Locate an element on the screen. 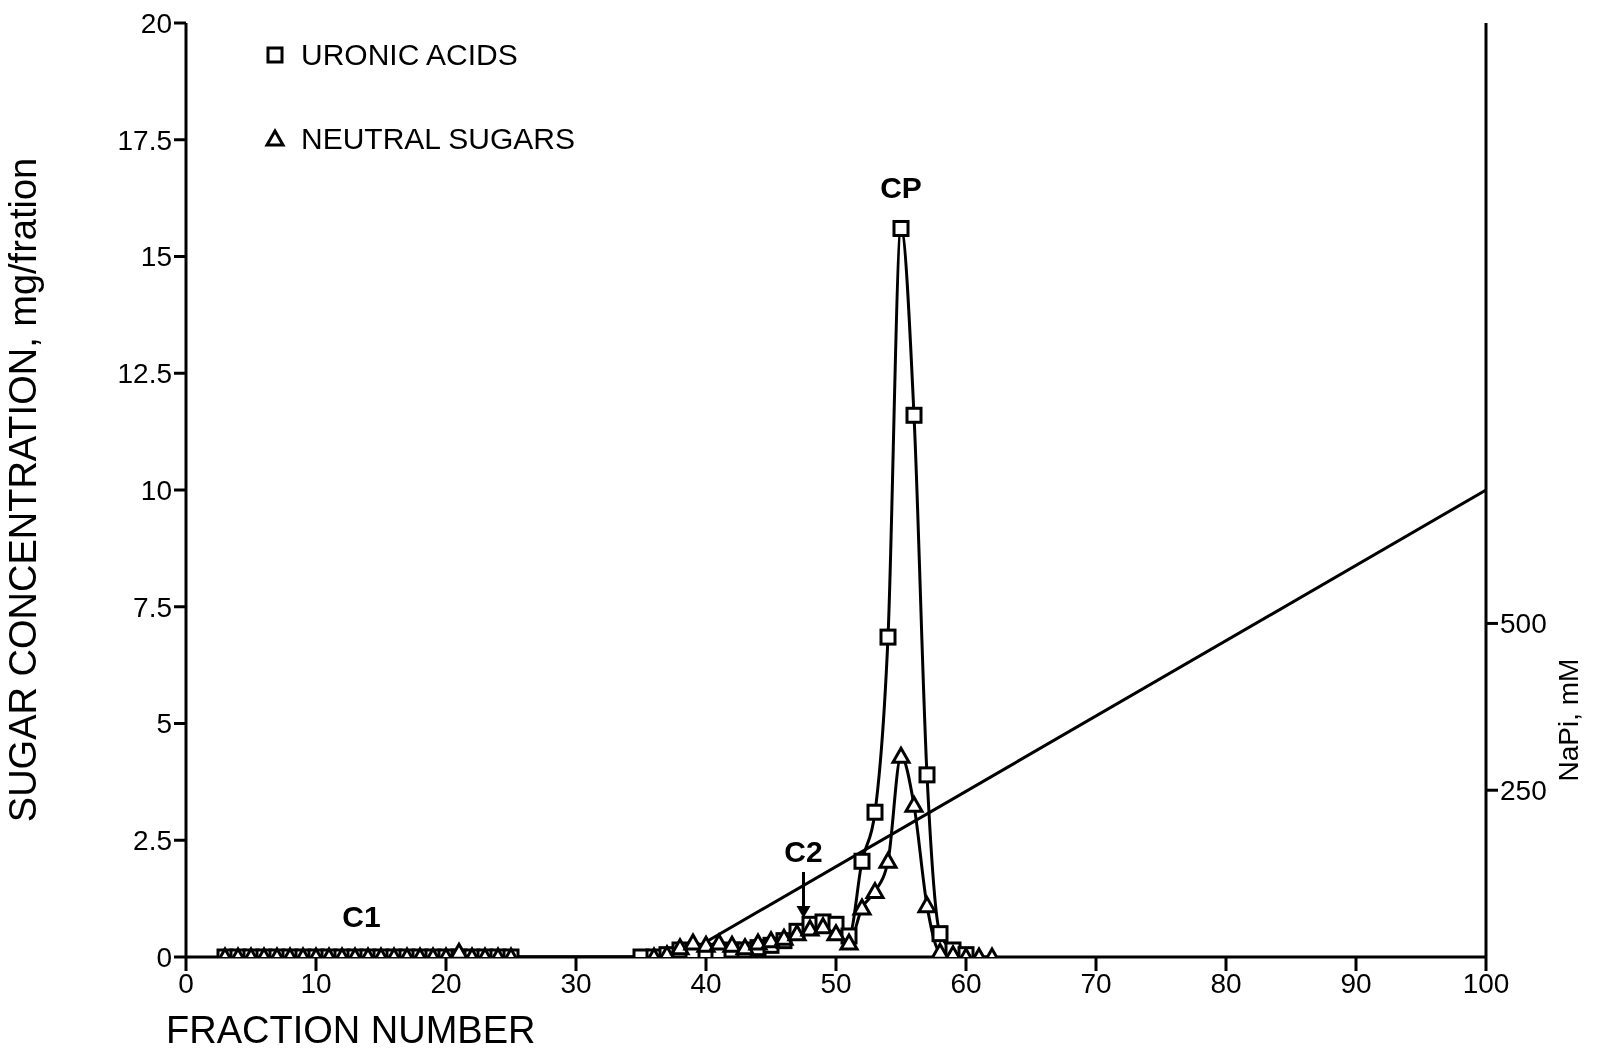 The image size is (1611, 1052). y2-tick-label: 250 is located at coordinates (1523, 791).